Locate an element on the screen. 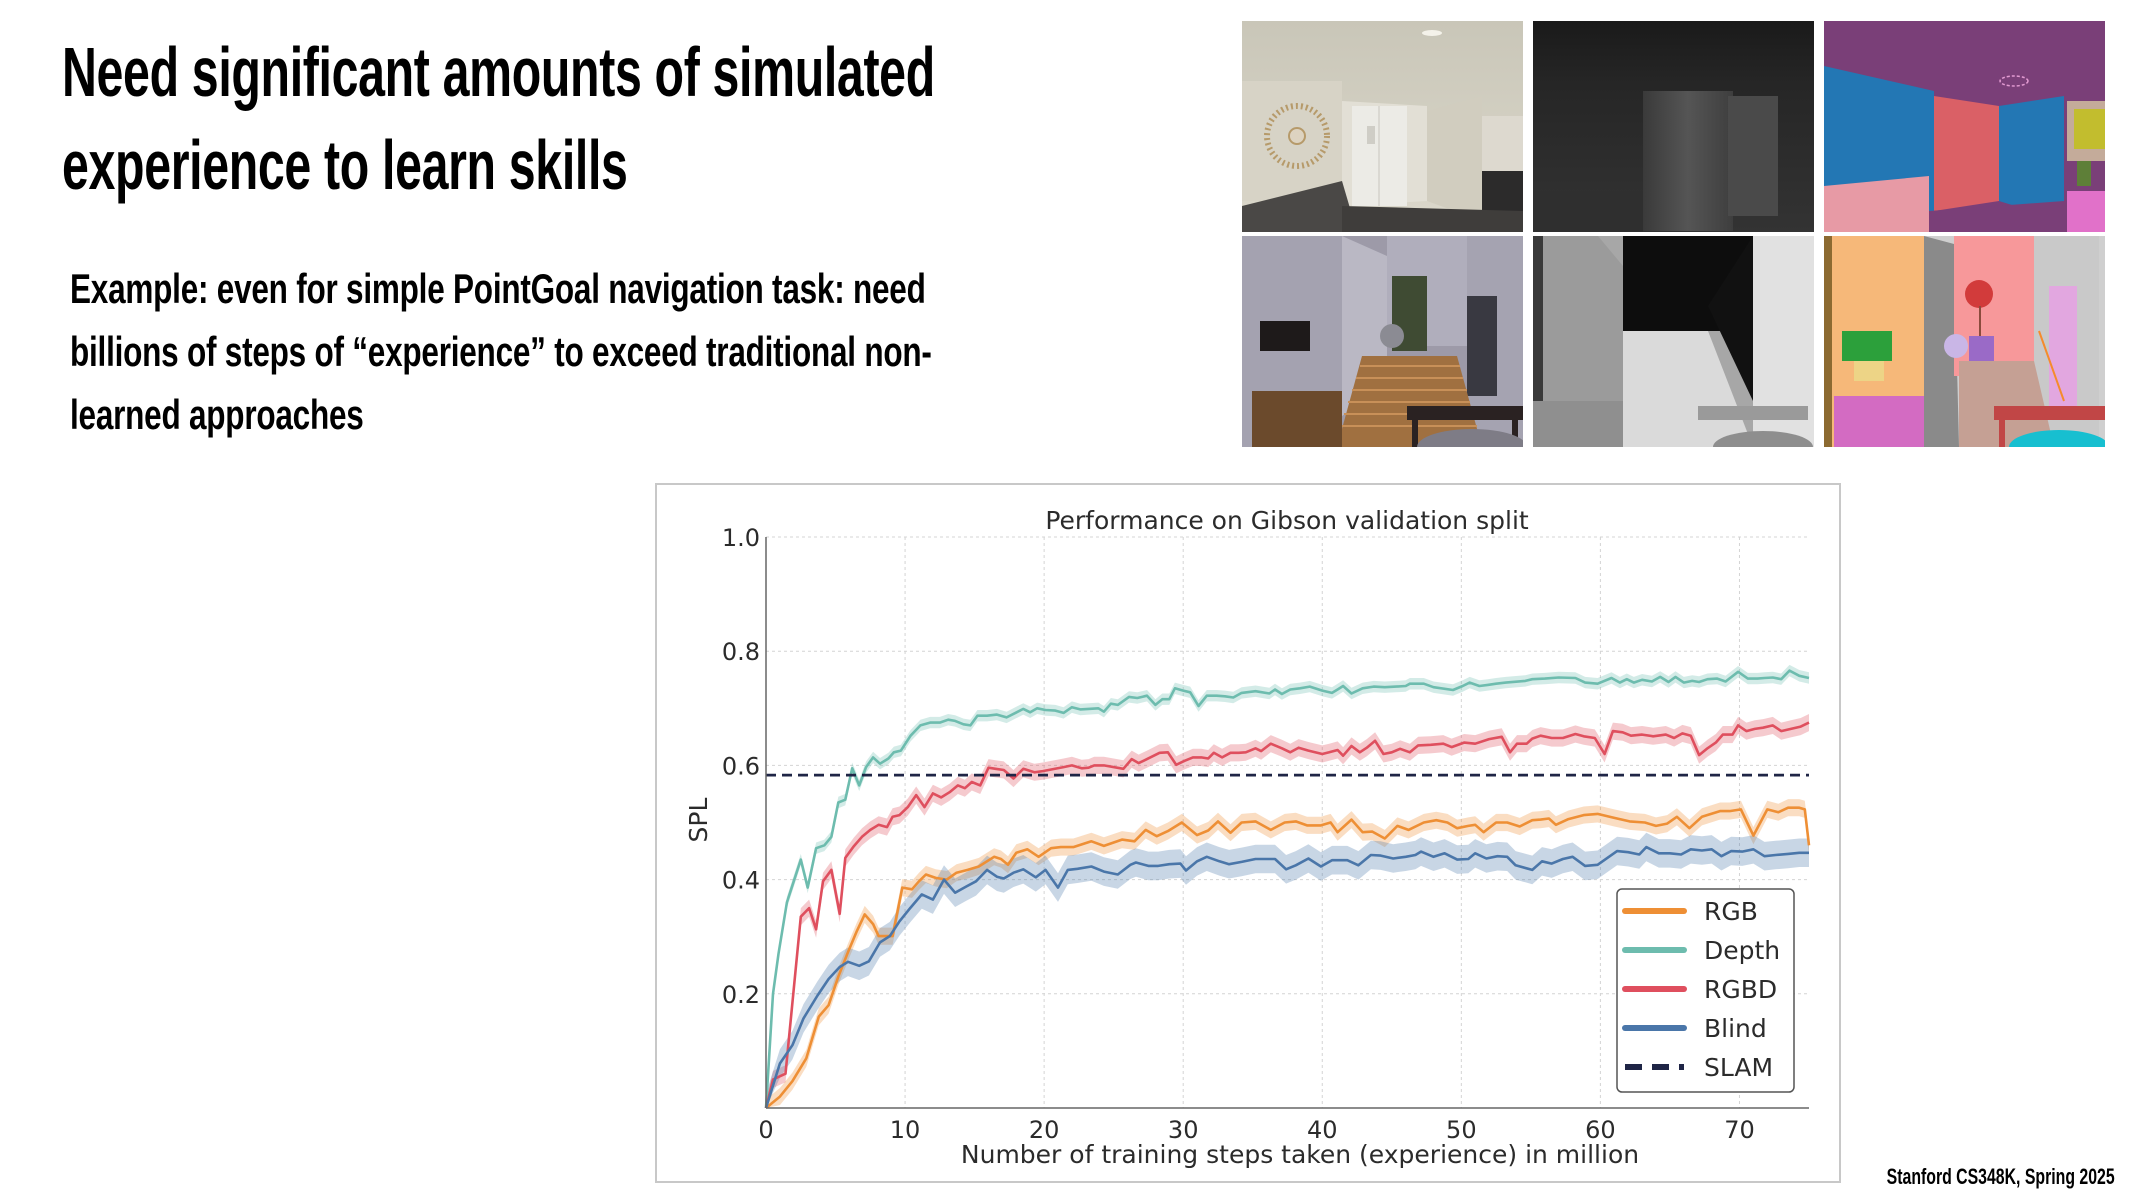 The image size is (2133, 1200). y-tick-label: 0.2 is located at coordinates (741, 995).